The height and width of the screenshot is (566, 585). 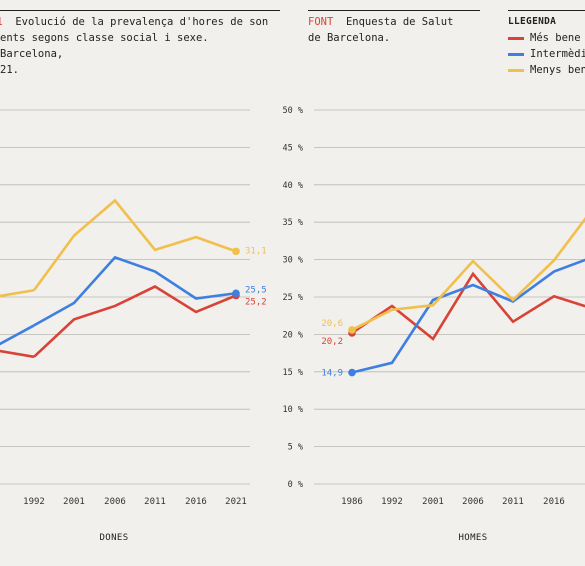 What do you see at coordinates (557, 70) in the screenshot?
I see `legend-label: Menys ben` at bounding box center [557, 70].